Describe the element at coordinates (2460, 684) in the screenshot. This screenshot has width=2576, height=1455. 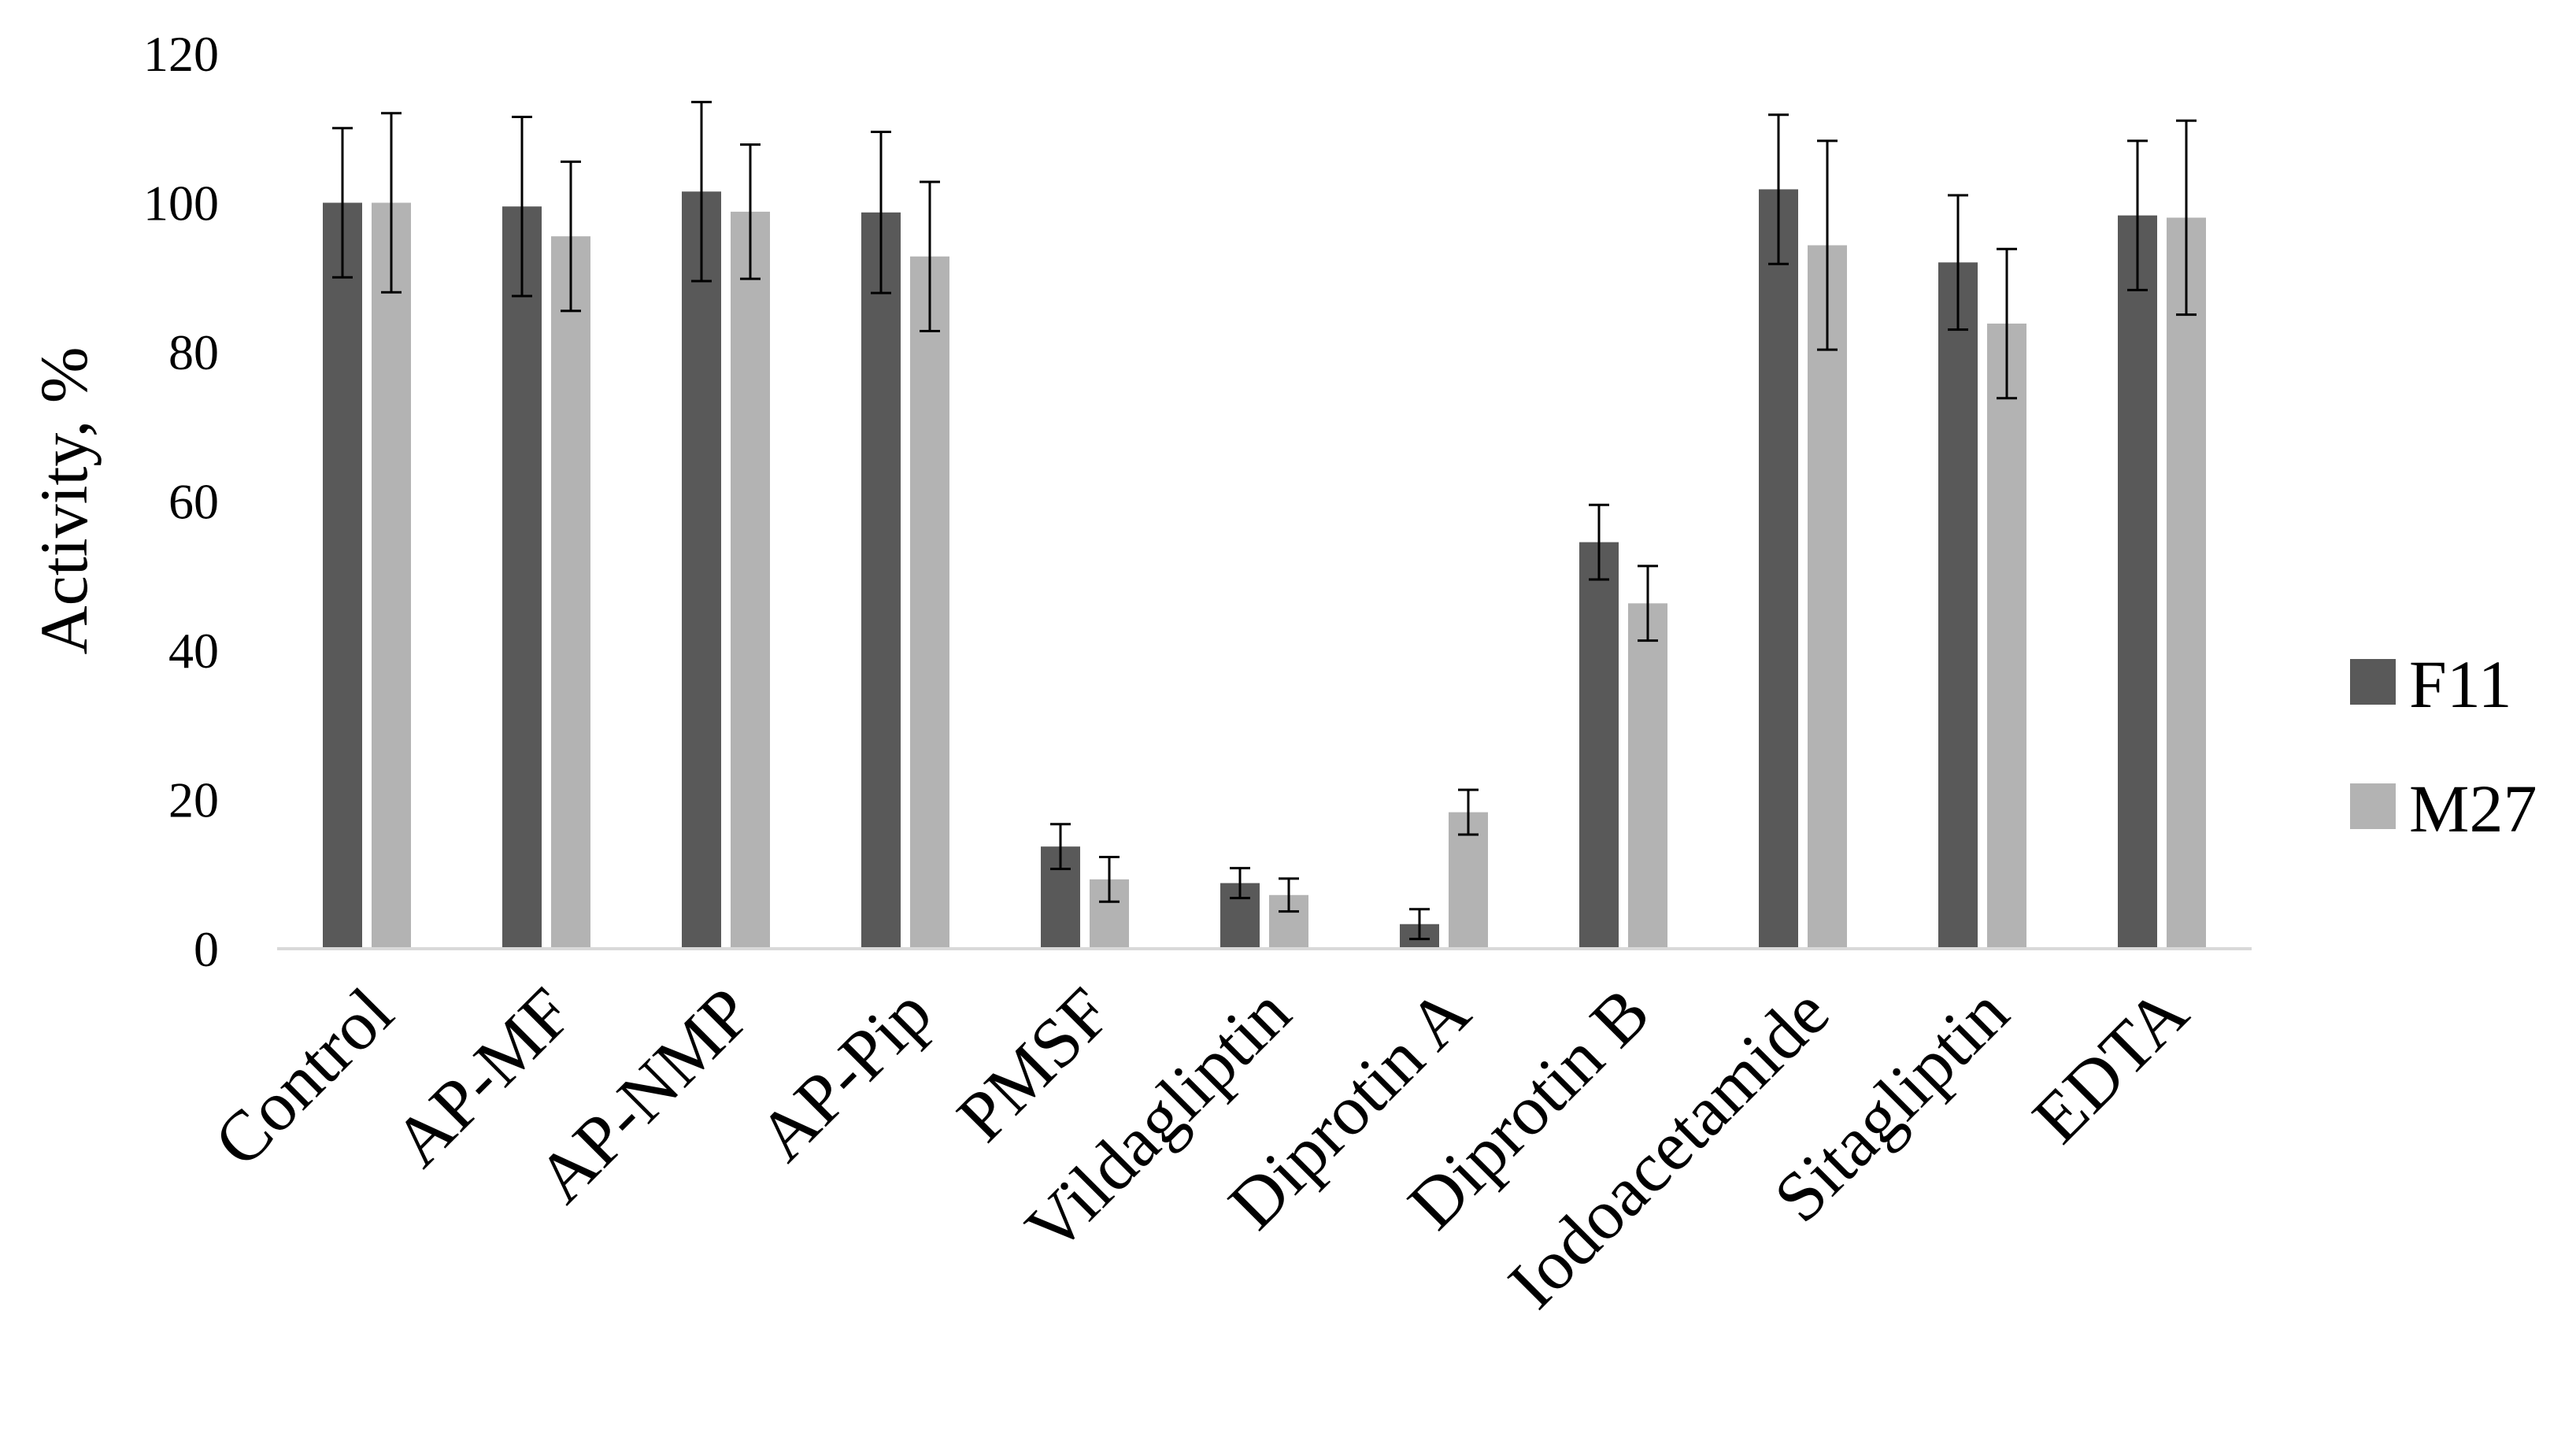
I see `legend-label: F11` at that location.